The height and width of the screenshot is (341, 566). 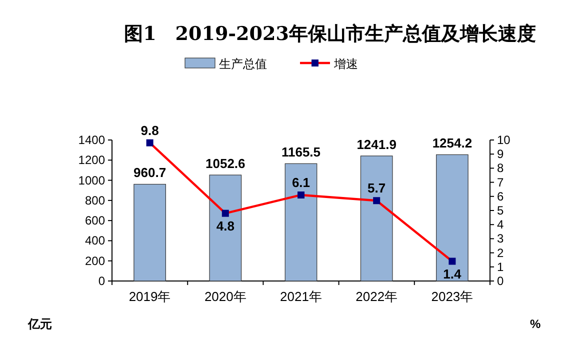 I want to click on y-tick-label: 1400, so click(x=92, y=140).